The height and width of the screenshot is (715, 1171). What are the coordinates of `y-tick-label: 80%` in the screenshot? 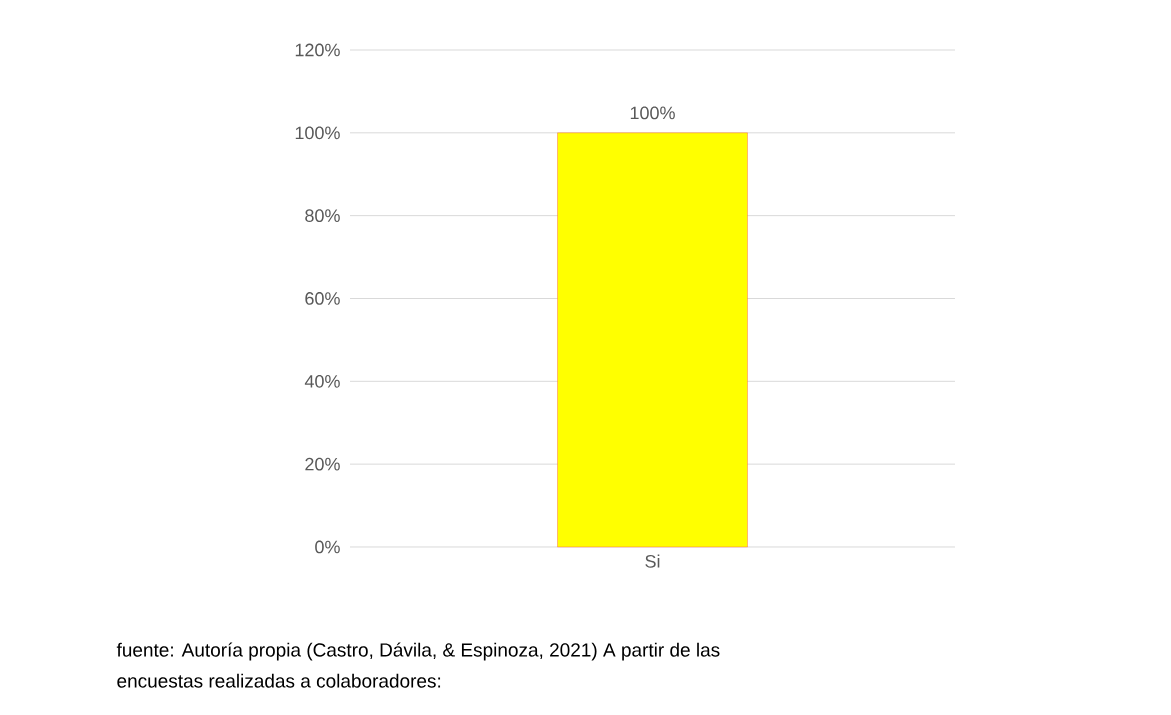 It's located at (322, 216).